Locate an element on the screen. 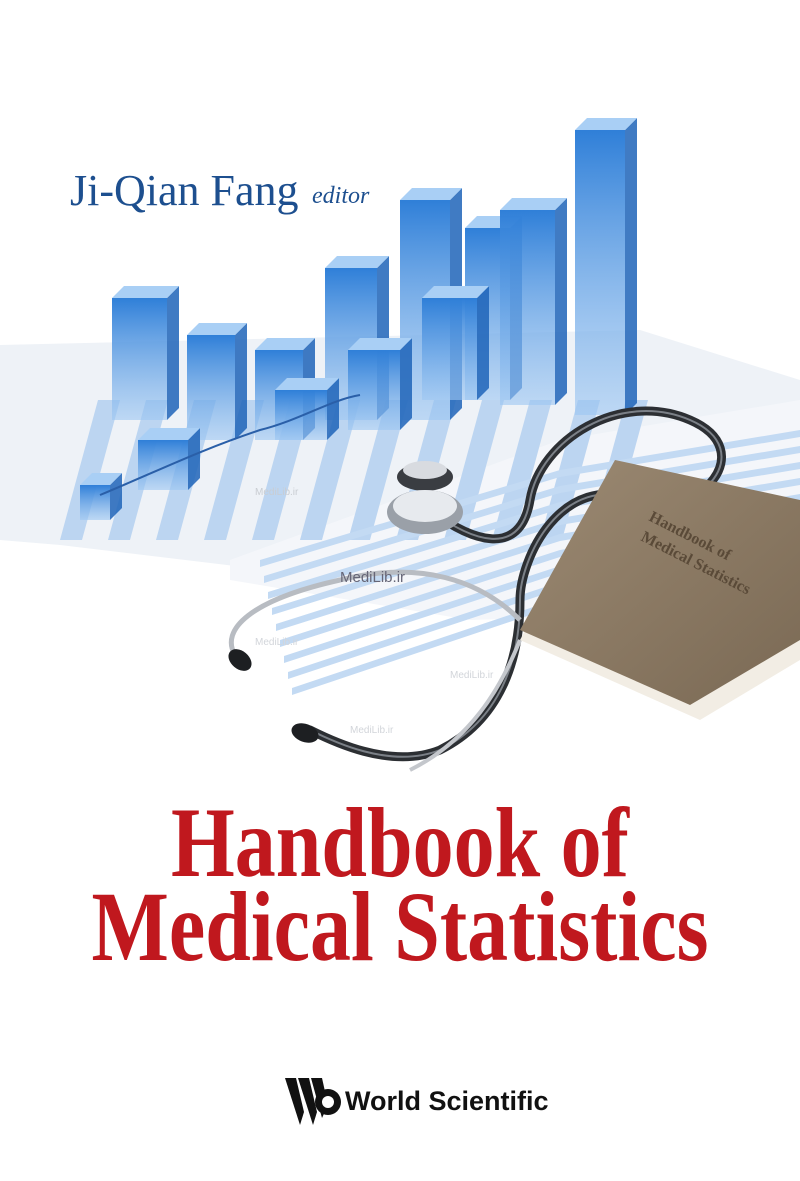 This screenshot has width=800, height=1181. book-illustration: Handbook of Medical Statistics is located at coordinates (660, 590).